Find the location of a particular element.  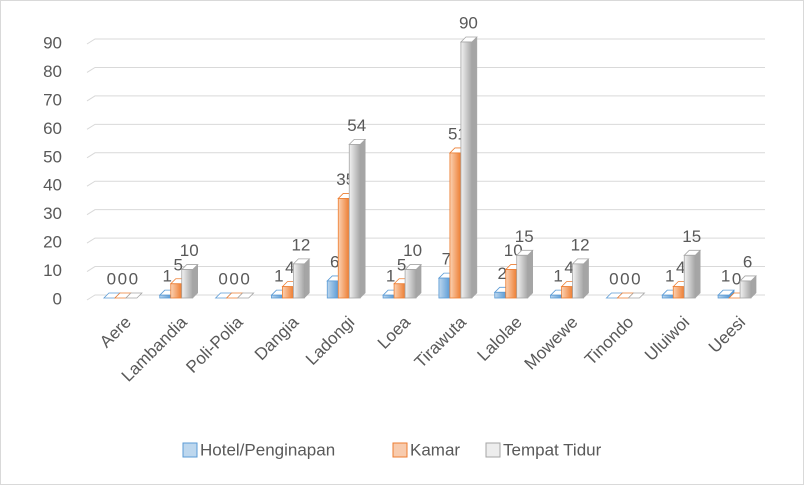

data-label: 54 is located at coordinates (356, 125).